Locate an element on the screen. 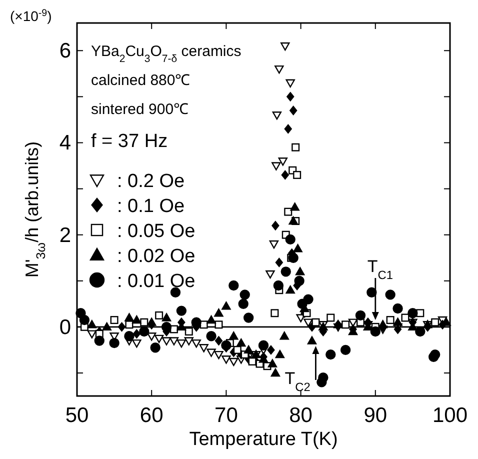 The image size is (478, 459). annotation: sintered 900℃ is located at coordinates (140, 109).